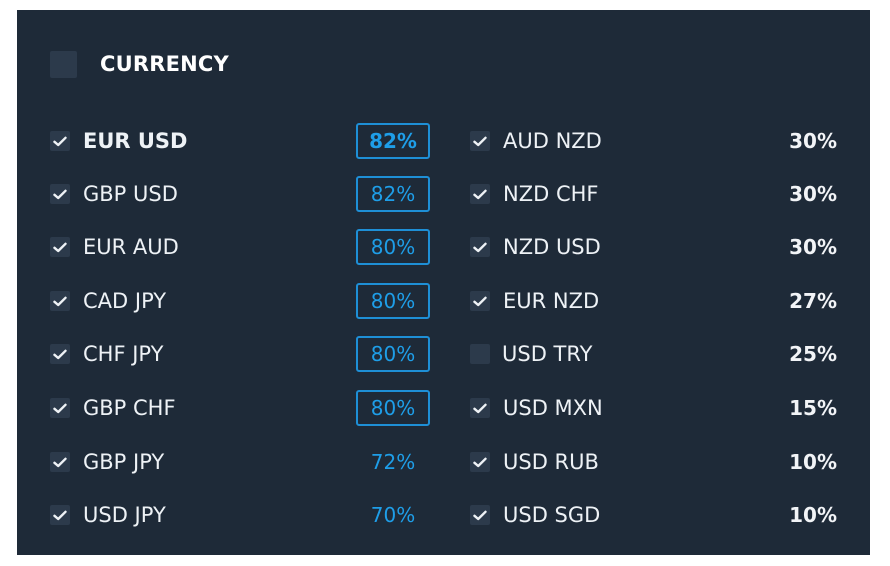 This screenshot has height=566, width=890. Describe the element at coordinates (124, 515) in the screenshot. I see `currency-pair-label: USD JPY` at that location.